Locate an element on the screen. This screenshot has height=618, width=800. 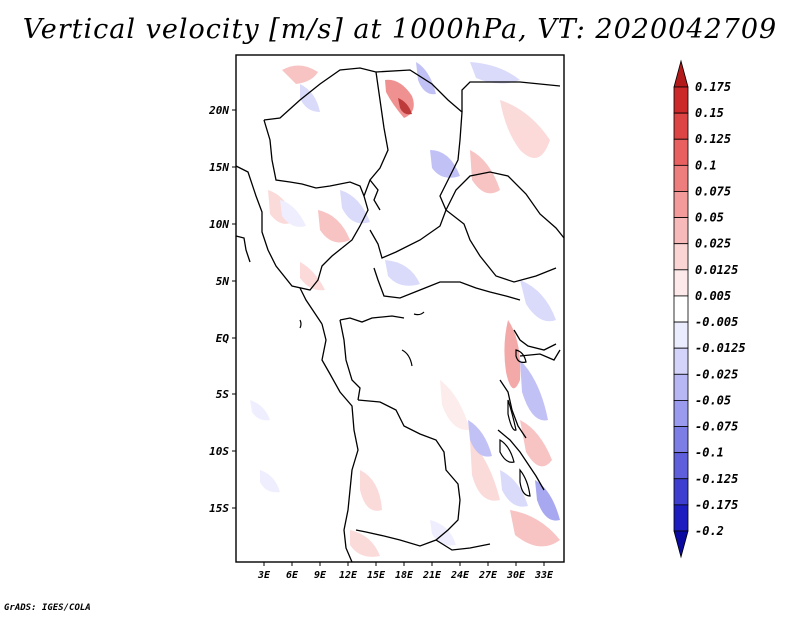
lon-label: 15E is located at coordinates (376, 575).